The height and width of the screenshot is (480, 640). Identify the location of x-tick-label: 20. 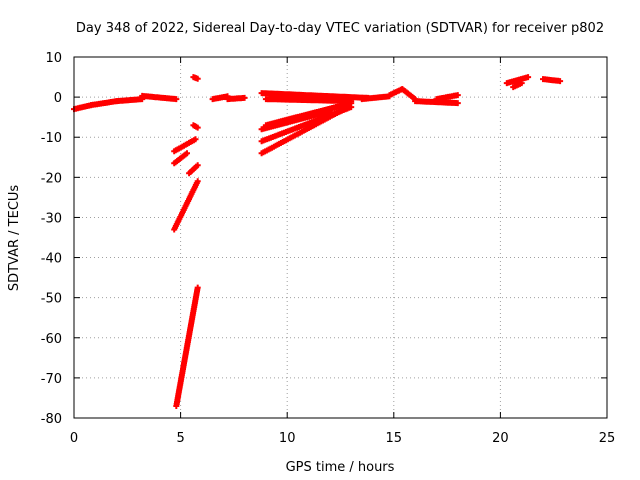
(500, 438).